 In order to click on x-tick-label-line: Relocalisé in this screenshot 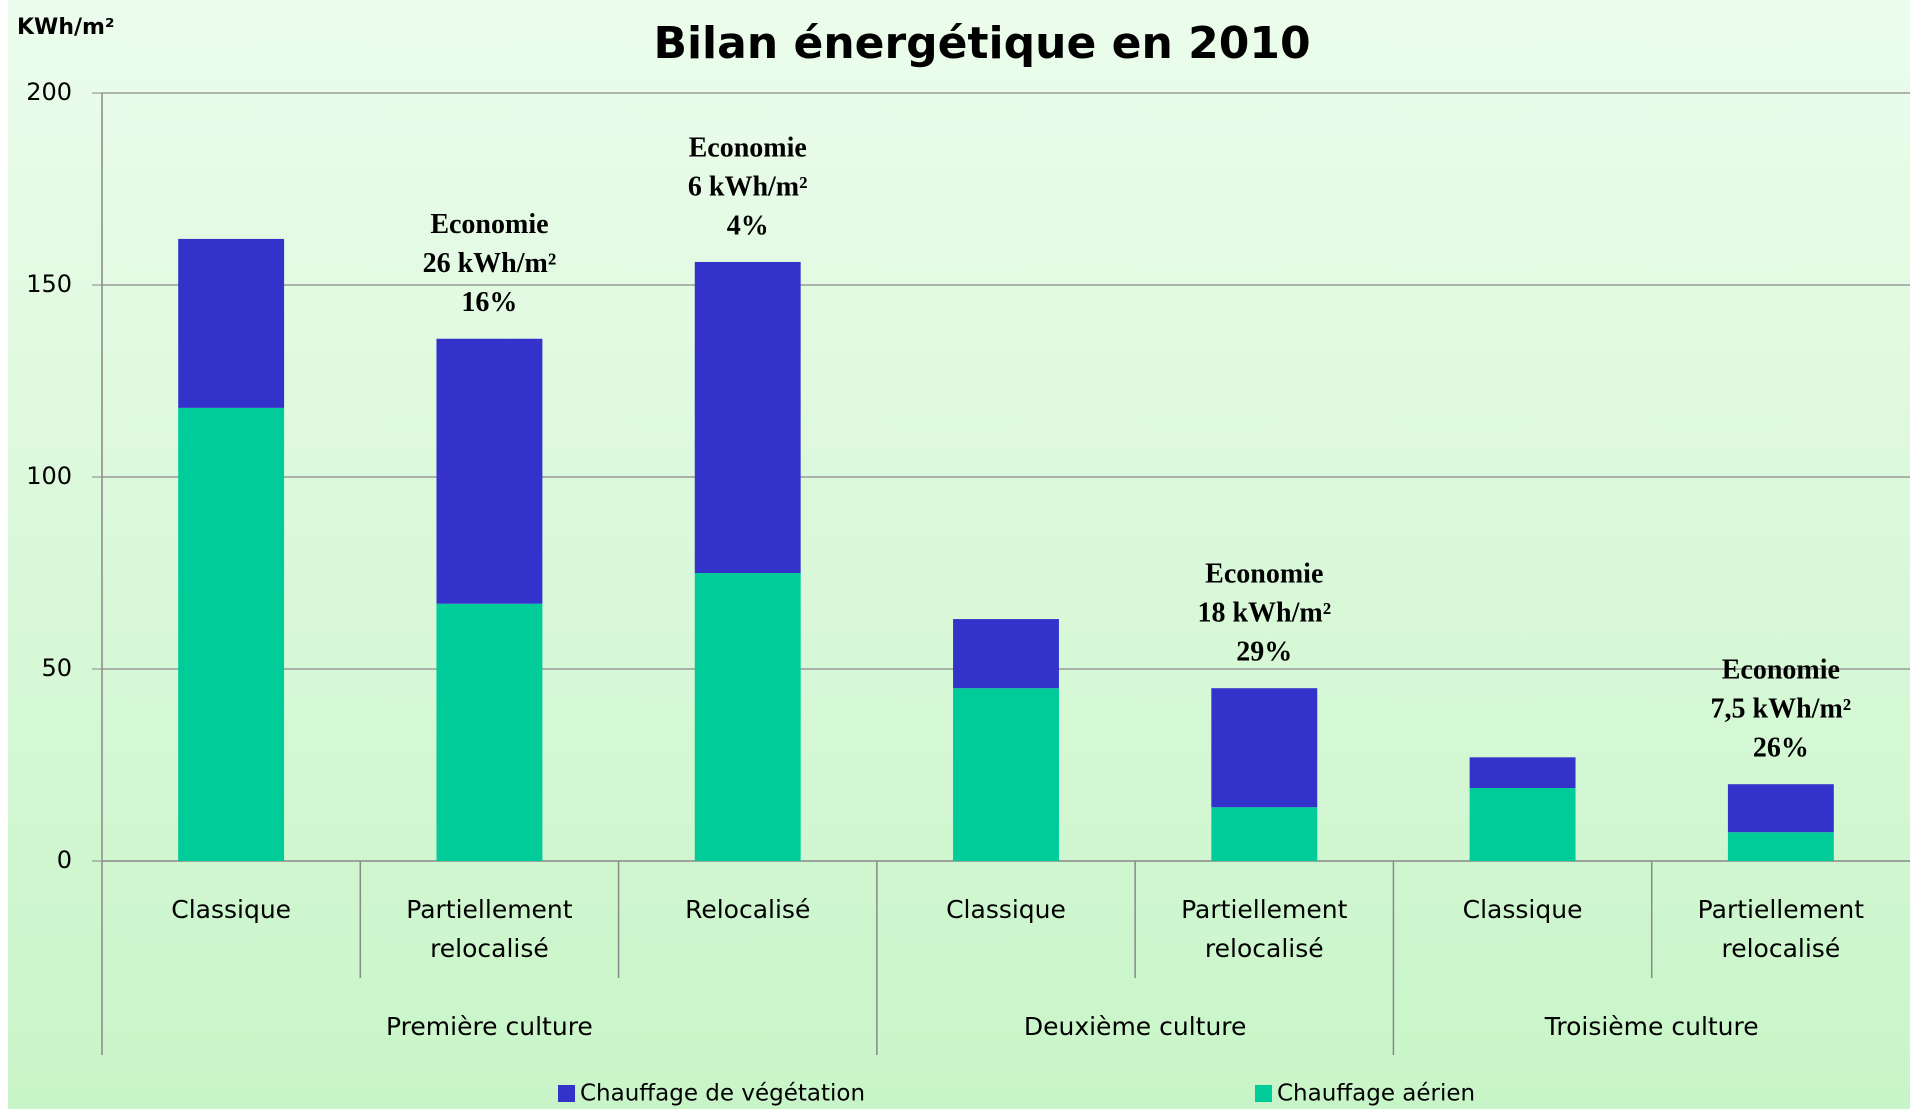, I will do `click(747, 909)`.